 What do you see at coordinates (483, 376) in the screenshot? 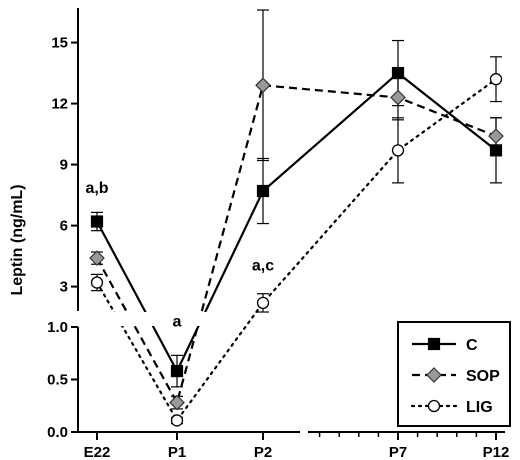
I see `legend-label-sop: SOP` at bounding box center [483, 376].